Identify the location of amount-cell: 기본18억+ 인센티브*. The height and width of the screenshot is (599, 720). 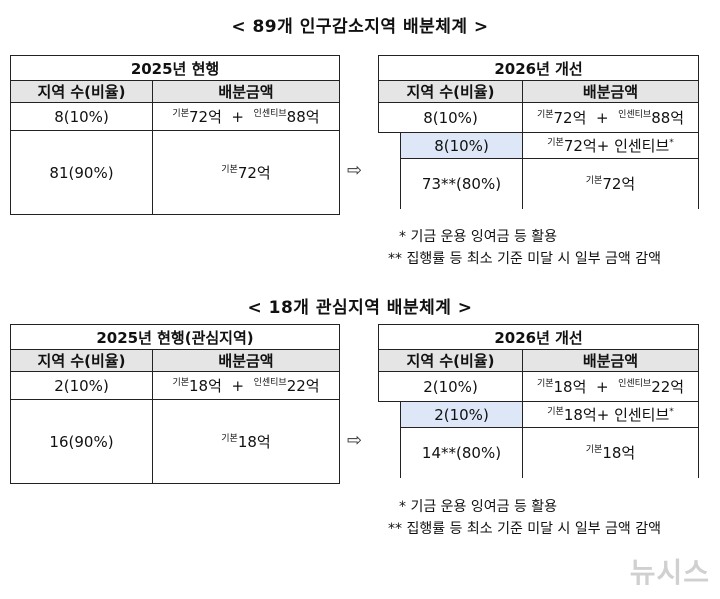
(610, 414).